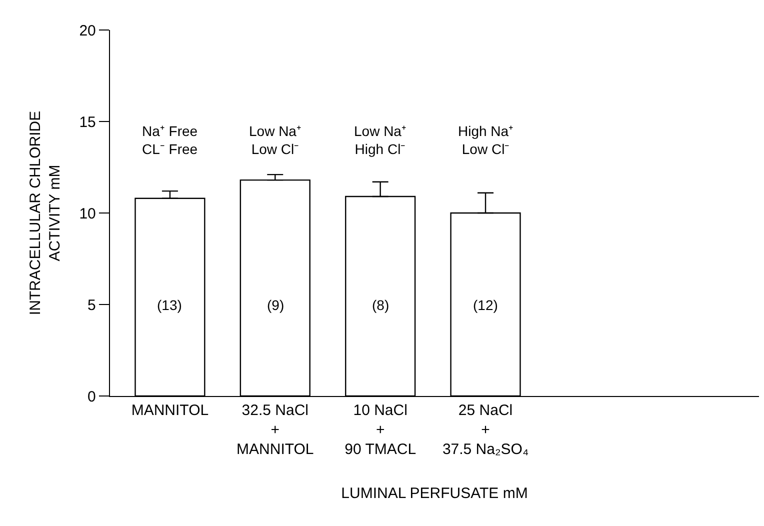 This screenshot has height=526, width=764. I want to click on annotation: (8), so click(381, 305).